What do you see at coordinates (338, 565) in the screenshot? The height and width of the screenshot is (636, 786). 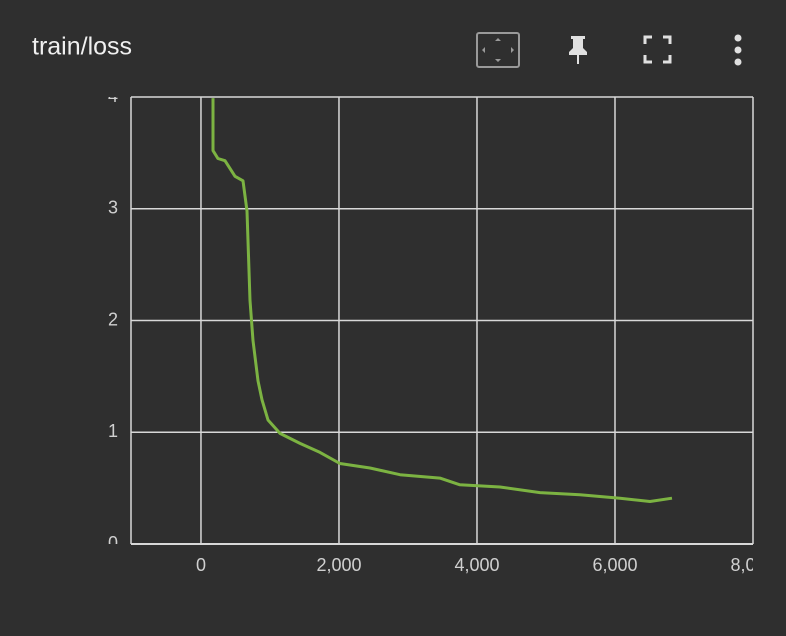 I see `x-tick-label: 2,000` at bounding box center [338, 565].